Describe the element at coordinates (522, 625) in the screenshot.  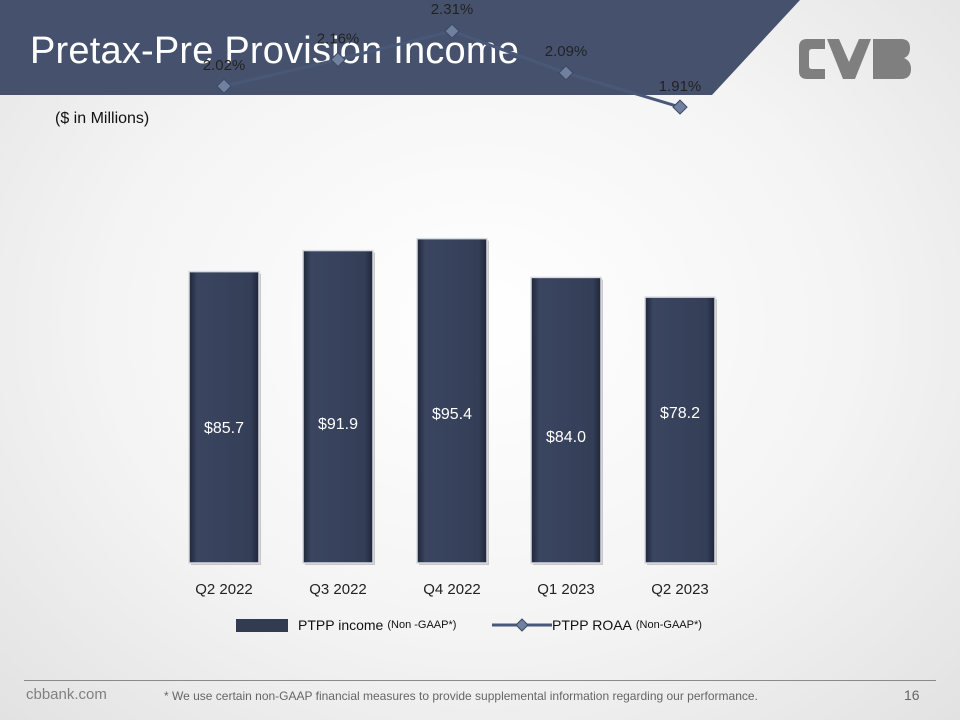
I see `legend-swatch-line` at that location.